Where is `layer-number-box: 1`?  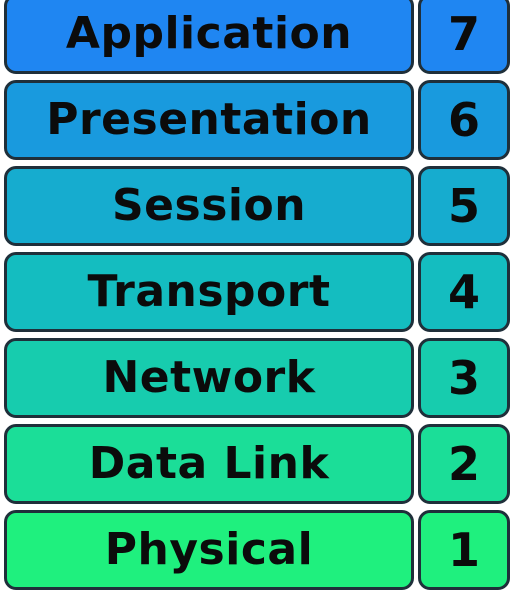
layer-number-box: 1 is located at coordinates (464, 550).